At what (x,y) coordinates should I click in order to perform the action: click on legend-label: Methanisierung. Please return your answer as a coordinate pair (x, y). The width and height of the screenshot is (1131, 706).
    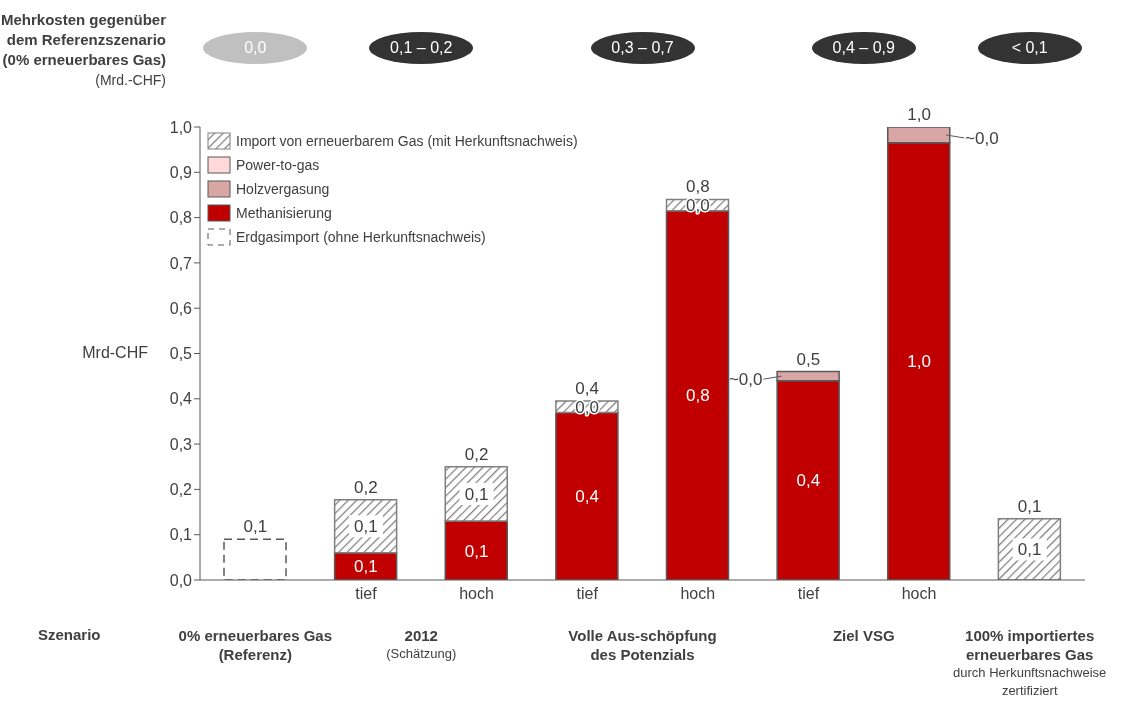
    Looking at the image, I should click on (284, 213).